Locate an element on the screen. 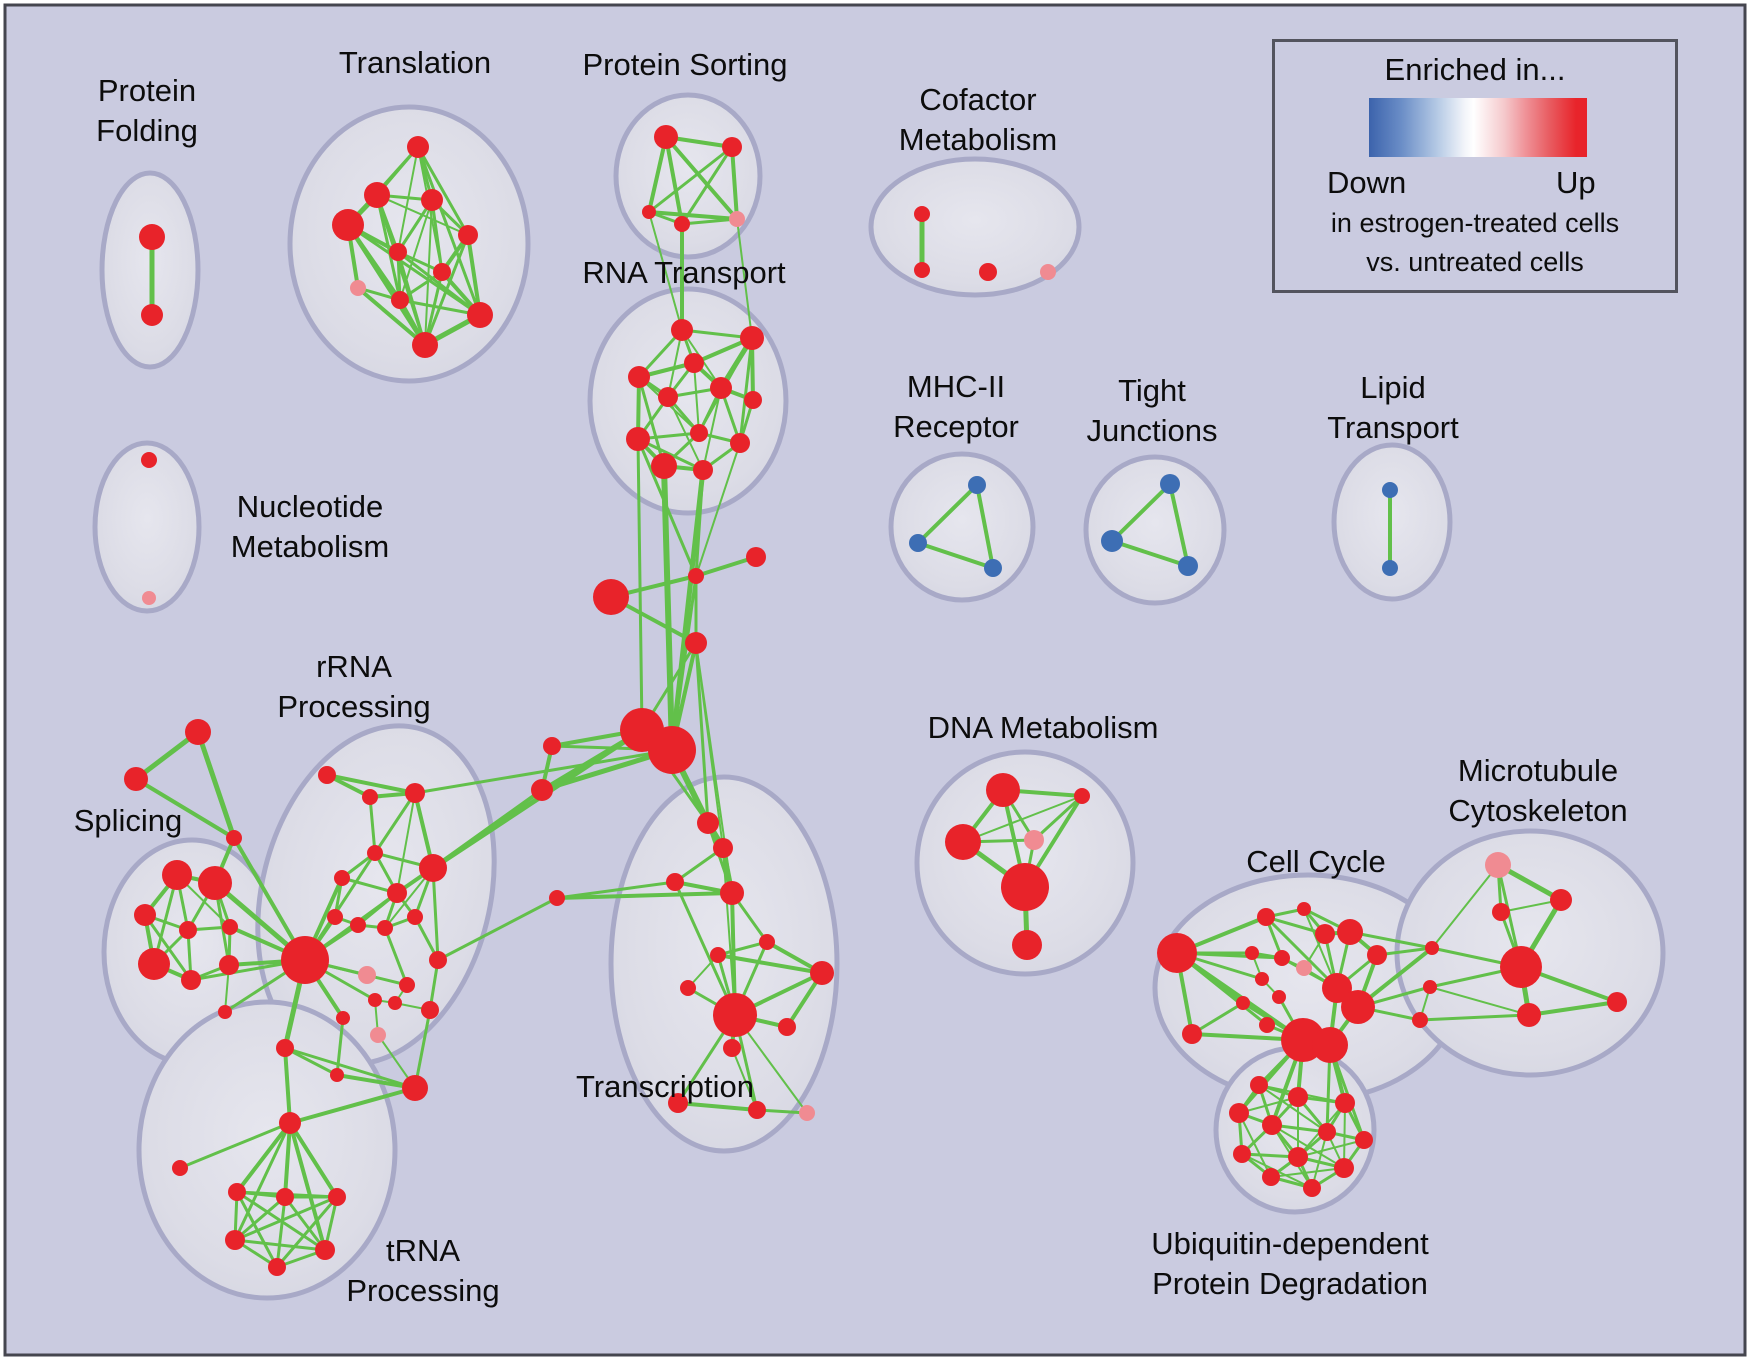 The height and width of the screenshot is (1360, 1750). node-mt2 is located at coordinates (1501, 912).